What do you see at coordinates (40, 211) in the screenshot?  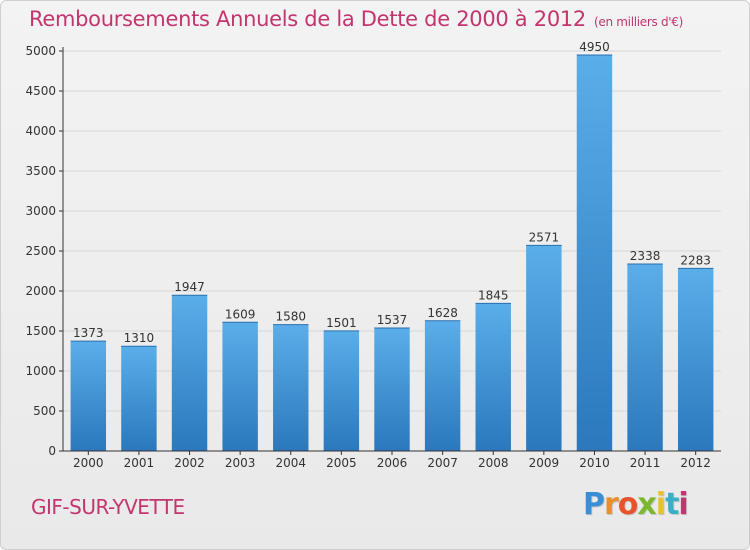 I see `y-tick-label: 3000` at bounding box center [40, 211].